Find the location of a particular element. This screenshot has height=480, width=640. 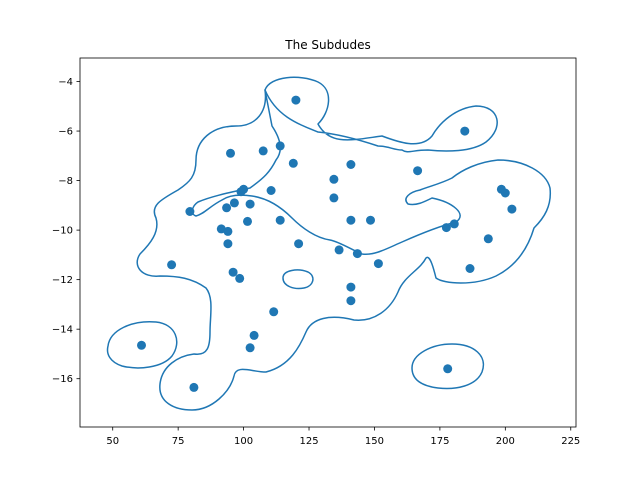

y-axis: −4 −6 −8 −10 −12 −14 −16 is located at coordinates (66, 231).